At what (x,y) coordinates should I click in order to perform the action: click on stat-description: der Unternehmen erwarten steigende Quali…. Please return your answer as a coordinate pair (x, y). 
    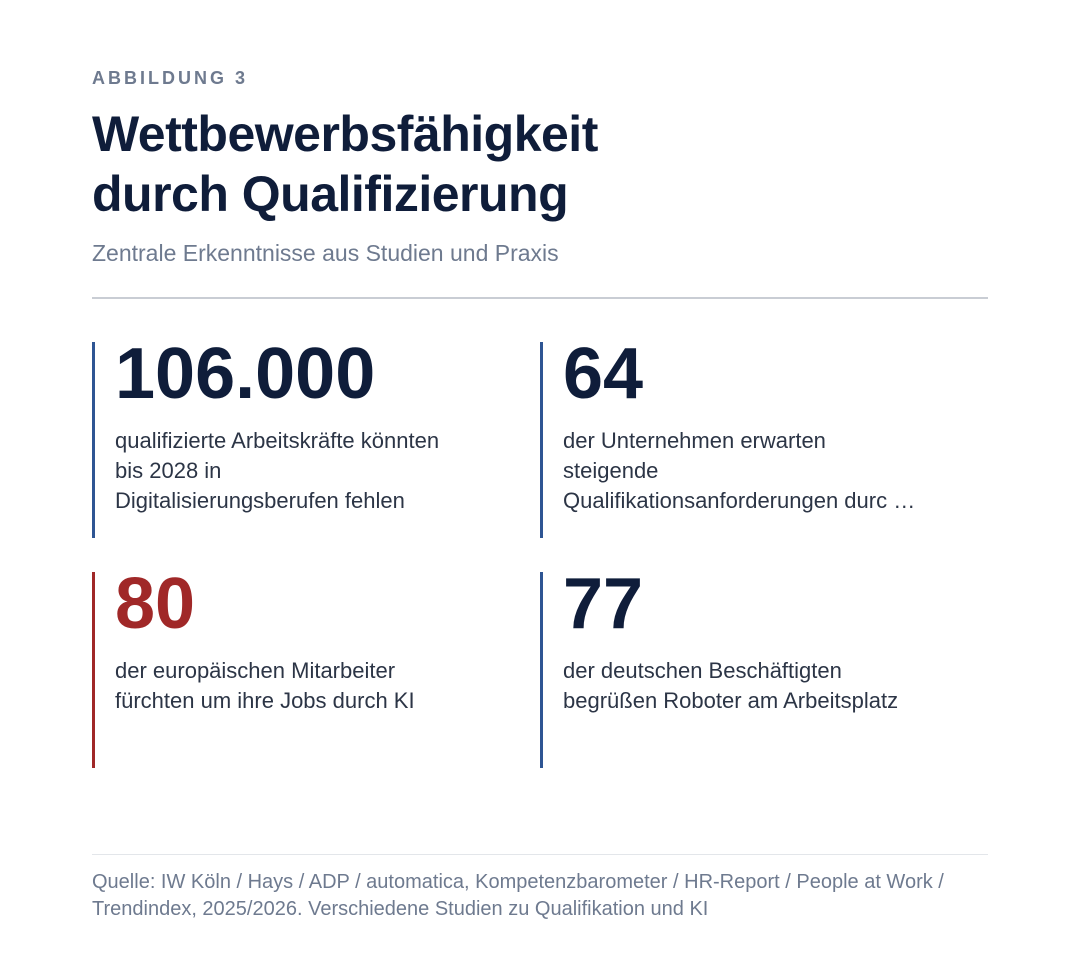
    Looking at the image, I should click on (739, 470).